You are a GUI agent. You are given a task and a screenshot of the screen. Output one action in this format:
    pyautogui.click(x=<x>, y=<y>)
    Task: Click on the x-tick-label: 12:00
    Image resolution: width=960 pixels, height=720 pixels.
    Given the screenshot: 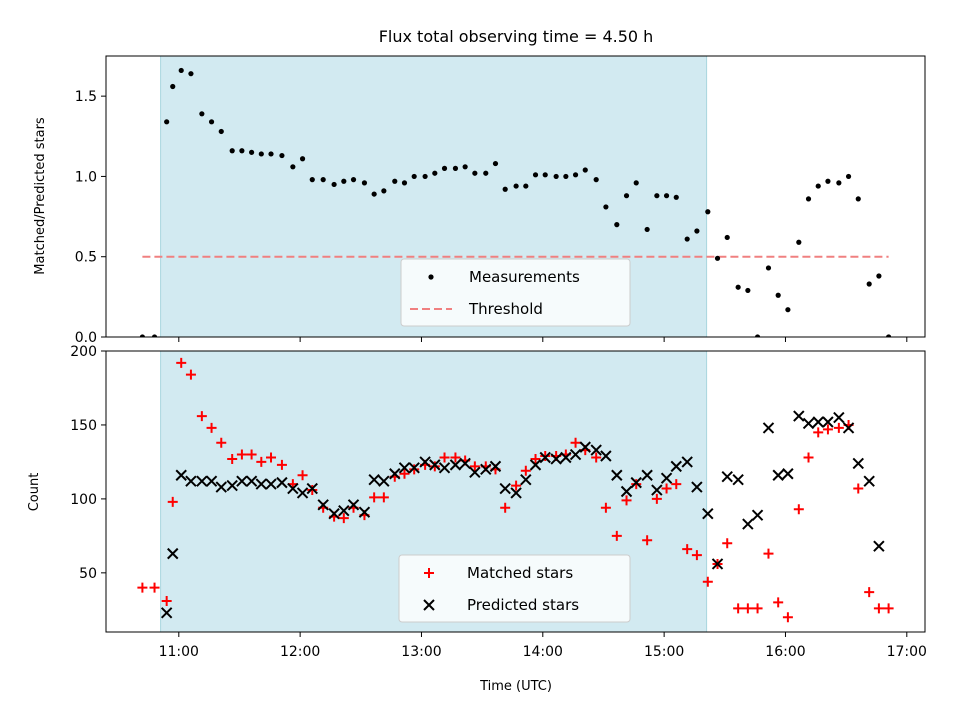 What is the action you would take?
    pyautogui.click(x=300, y=652)
    